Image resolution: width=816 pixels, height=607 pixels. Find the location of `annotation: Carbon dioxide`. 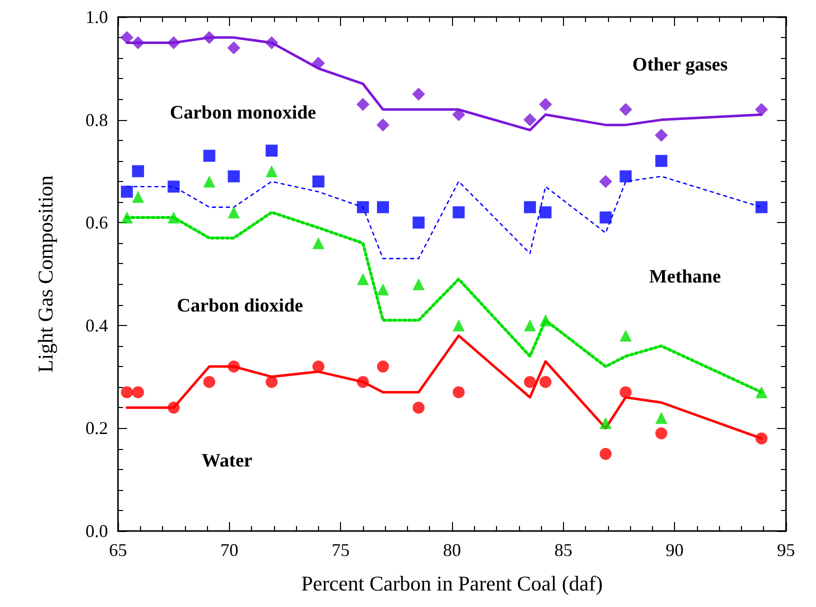

annotation: Carbon dioxide is located at coordinates (240, 306).